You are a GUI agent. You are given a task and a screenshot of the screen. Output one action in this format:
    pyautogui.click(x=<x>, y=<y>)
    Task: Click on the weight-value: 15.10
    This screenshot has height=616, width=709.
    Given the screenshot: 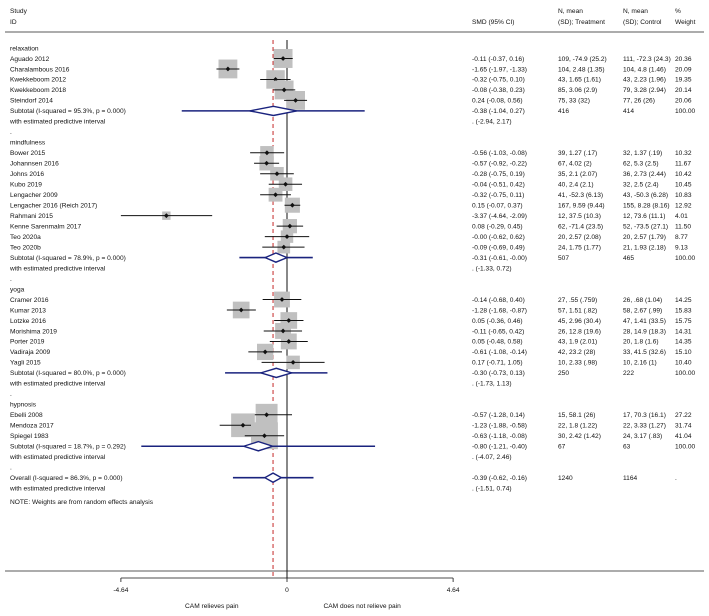 What is the action you would take?
    pyautogui.click(x=683, y=352)
    